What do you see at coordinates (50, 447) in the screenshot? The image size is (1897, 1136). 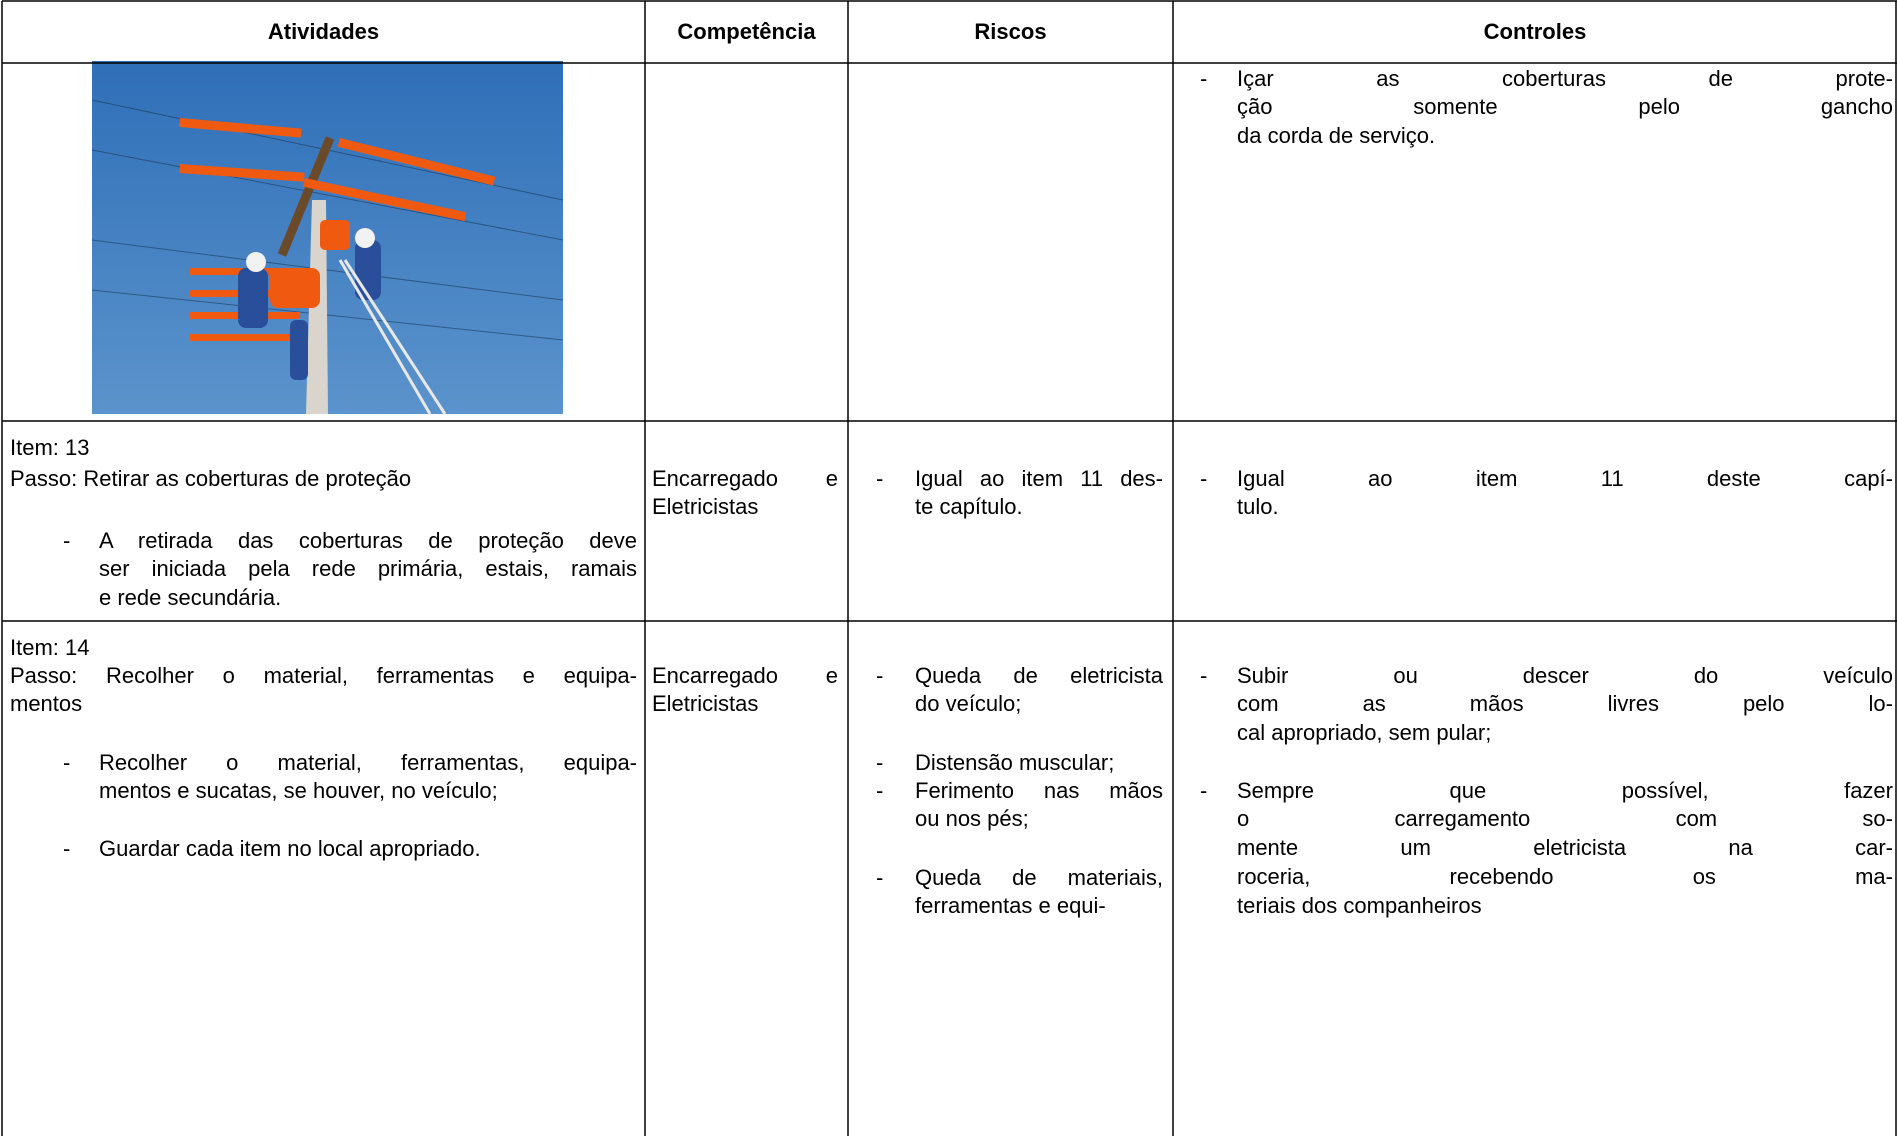 I see `text-line: Item: 13` at bounding box center [50, 447].